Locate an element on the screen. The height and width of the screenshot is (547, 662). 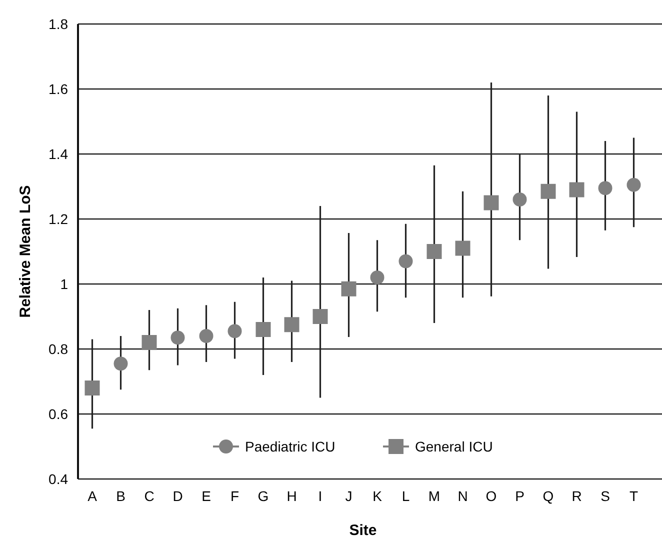
y-tick-label: 1.6 is located at coordinates (58, 88).